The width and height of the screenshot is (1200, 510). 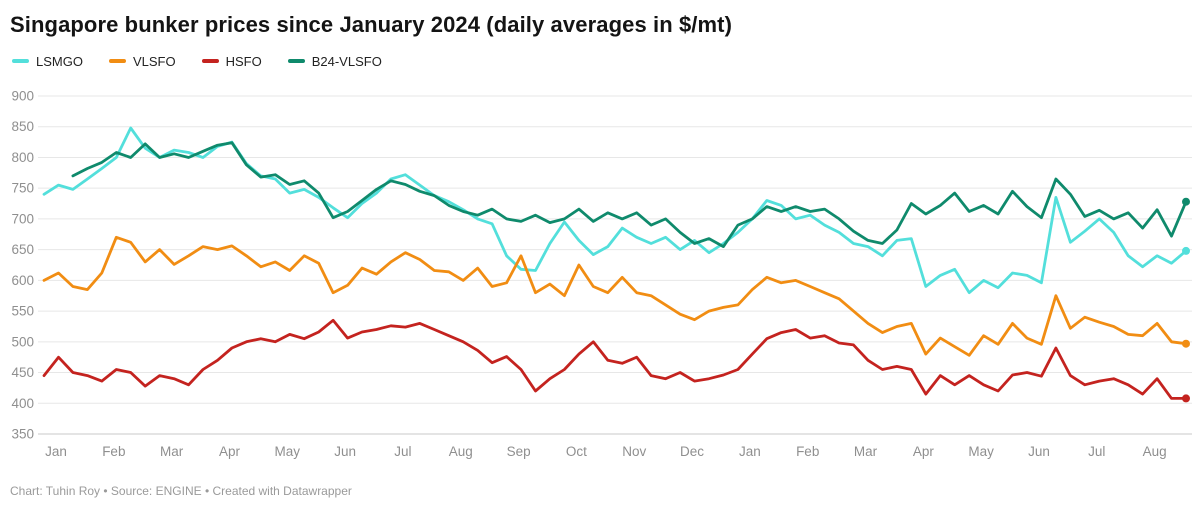 I want to click on legend-label-hsfo: HSFO, so click(x=243, y=61).